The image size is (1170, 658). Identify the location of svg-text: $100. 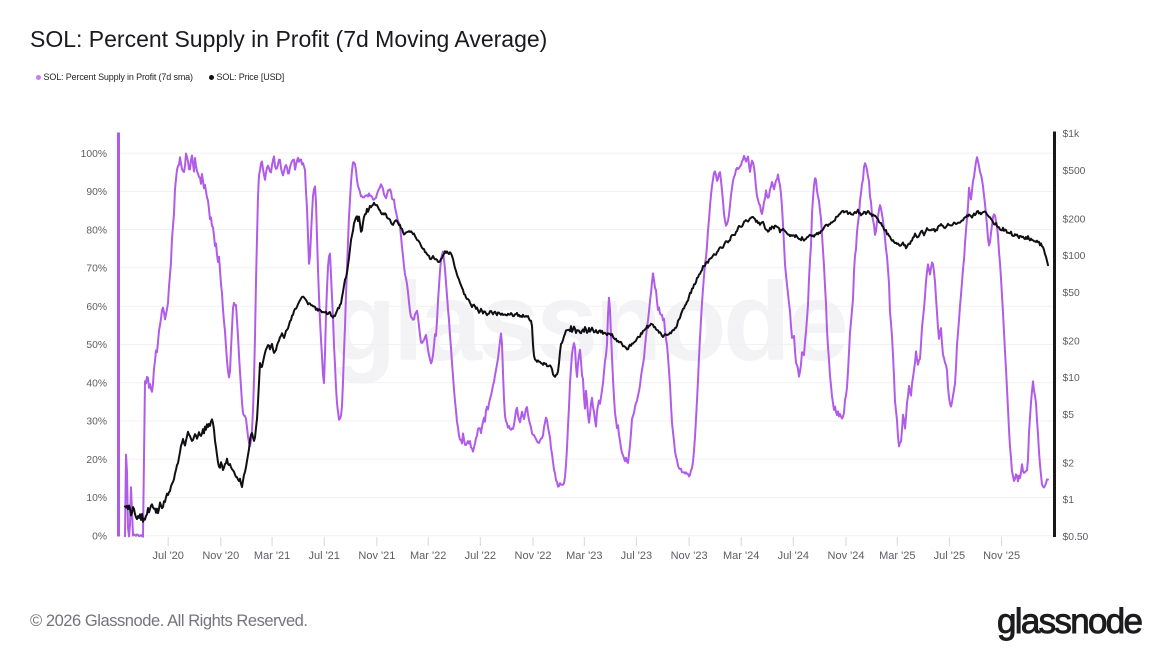
(1074, 256).